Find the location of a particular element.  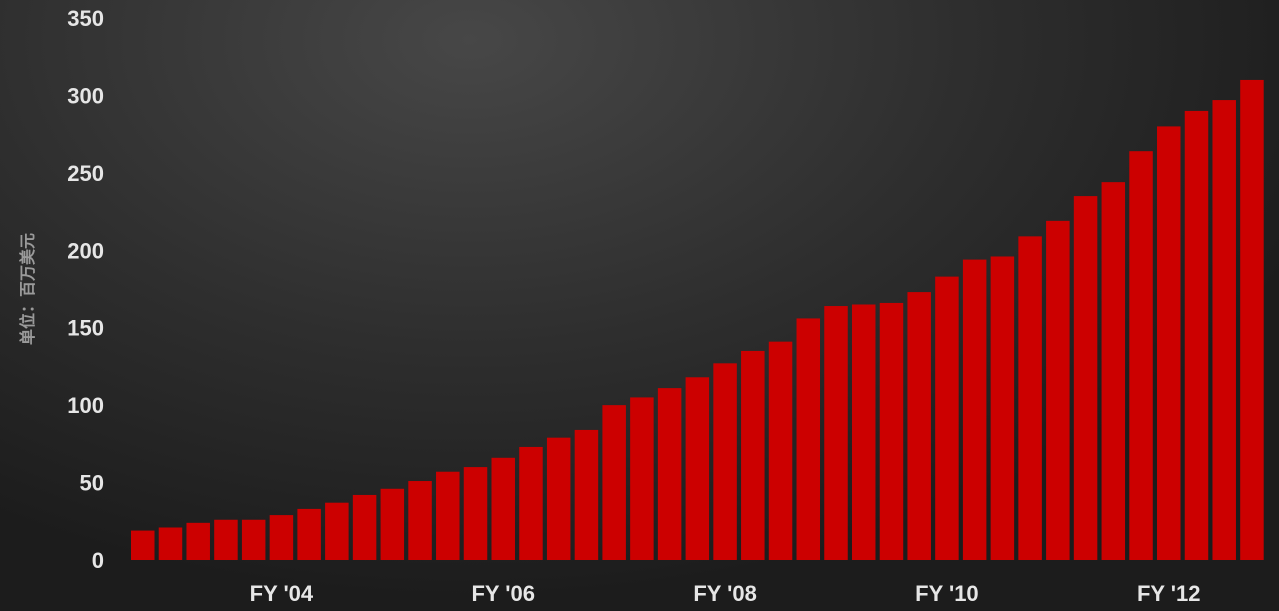

y-tick-label: 100 is located at coordinates (85, 405).